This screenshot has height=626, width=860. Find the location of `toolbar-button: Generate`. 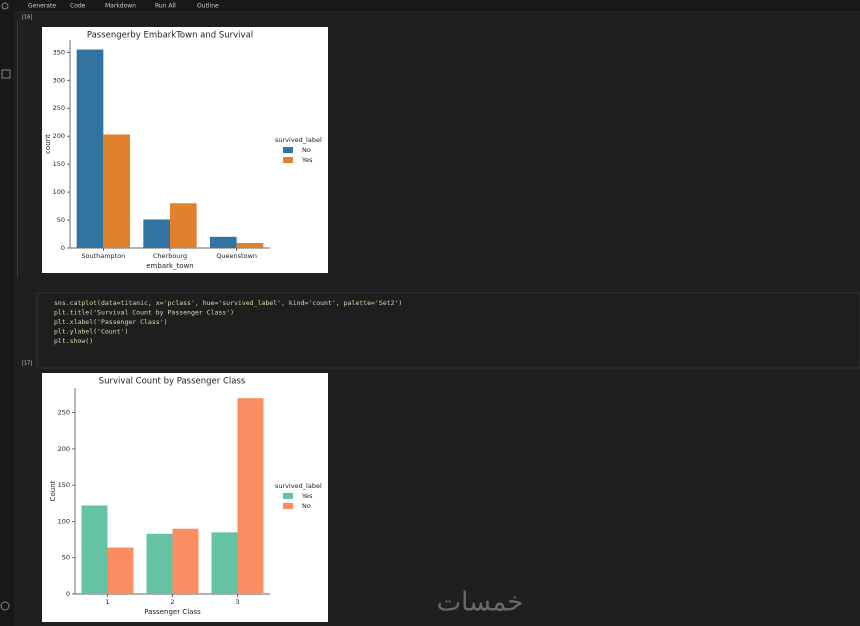

toolbar-button: Generate is located at coordinates (42, 6).